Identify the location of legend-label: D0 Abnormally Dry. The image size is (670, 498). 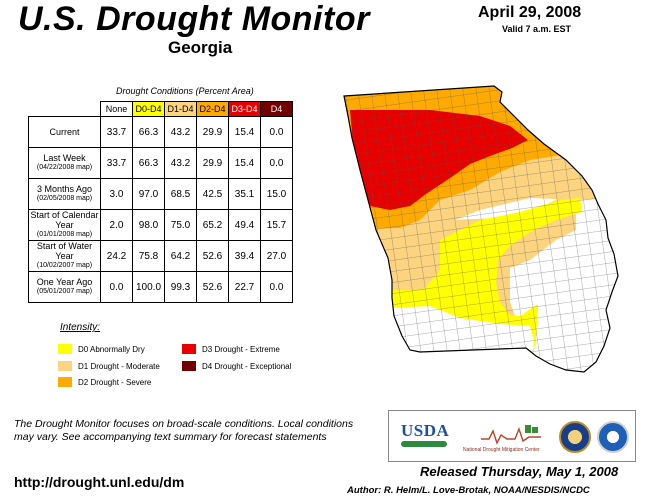
(111, 349).